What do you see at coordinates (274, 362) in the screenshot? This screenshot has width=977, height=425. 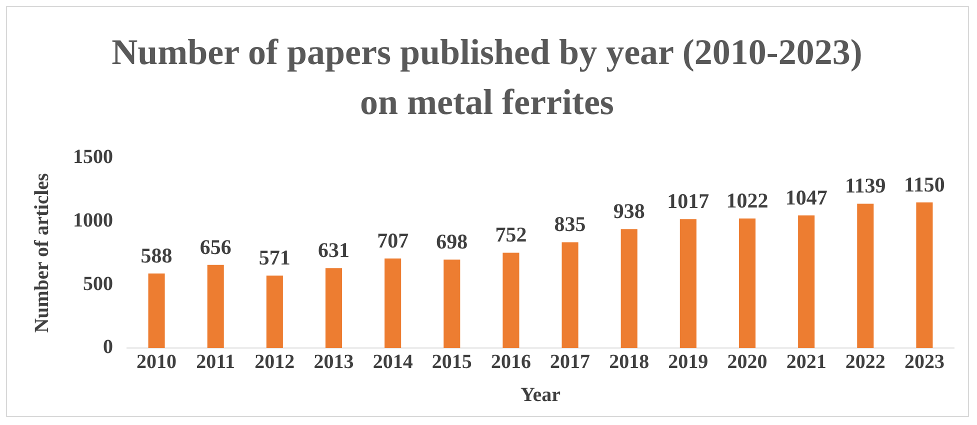 I see `x-tick-label: 2012` at bounding box center [274, 362].